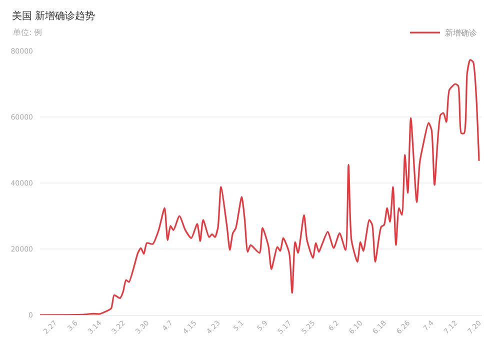 This screenshot has height=341, width=500. What do you see at coordinates (27, 32) in the screenshot?
I see `chart-subtitle: 单位: 例` at bounding box center [27, 32].